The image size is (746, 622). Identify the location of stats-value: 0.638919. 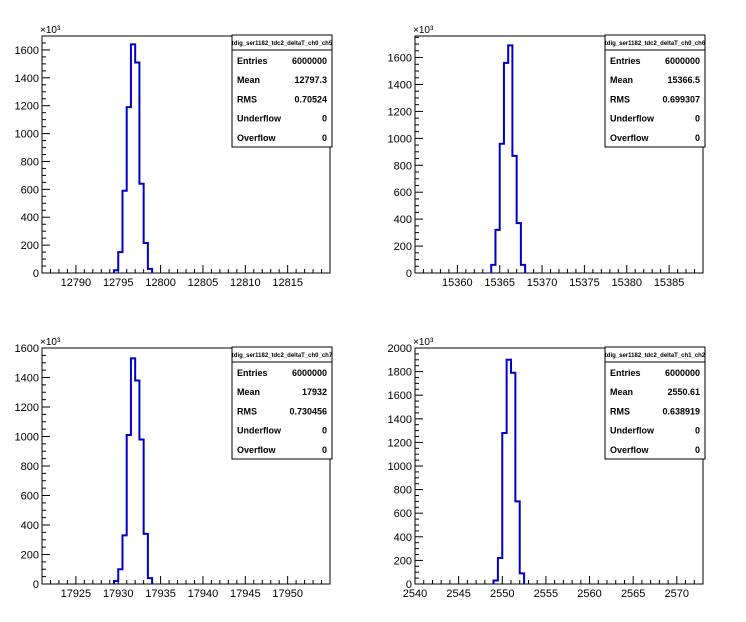
(681, 411).